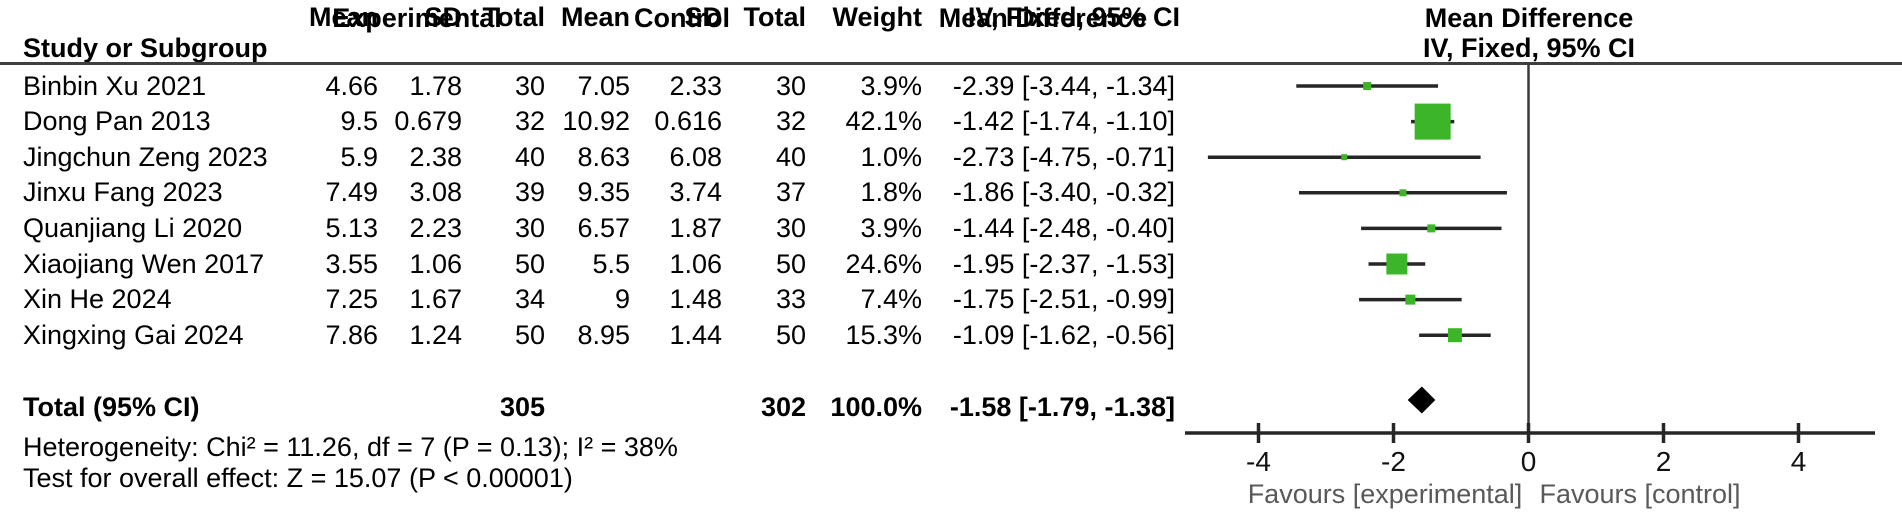  I want to click on ctrl-mean-value: 10.92, so click(596, 121).